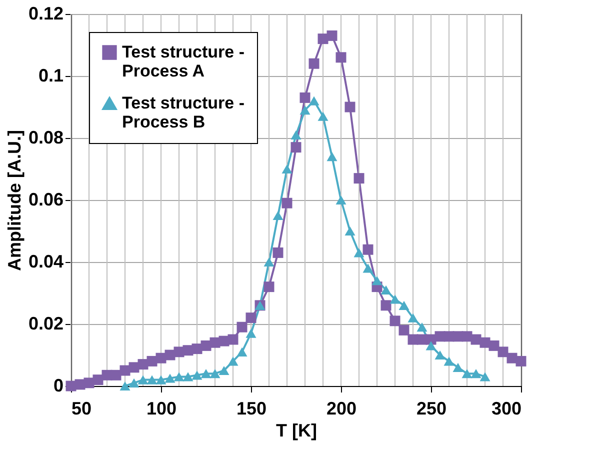 Image resolution: width=604 pixels, height=470 pixels. Describe the element at coordinates (183, 61) in the screenshot. I see `legend-label: Test structure - Process A` at that location.